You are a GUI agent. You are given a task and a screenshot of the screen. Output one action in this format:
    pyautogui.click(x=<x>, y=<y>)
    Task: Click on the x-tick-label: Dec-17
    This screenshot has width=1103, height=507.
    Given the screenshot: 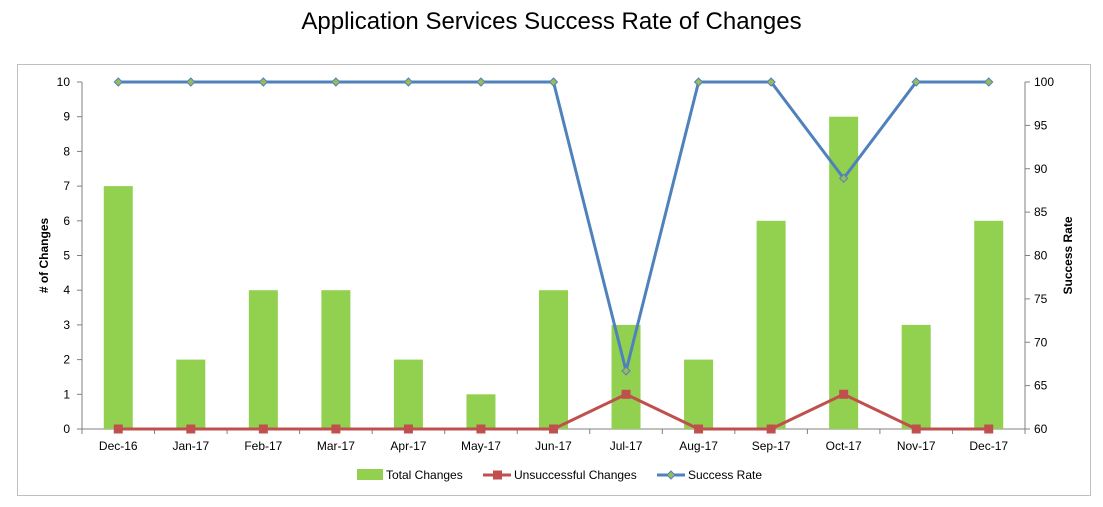 What is the action you would take?
    pyautogui.click(x=988, y=446)
    